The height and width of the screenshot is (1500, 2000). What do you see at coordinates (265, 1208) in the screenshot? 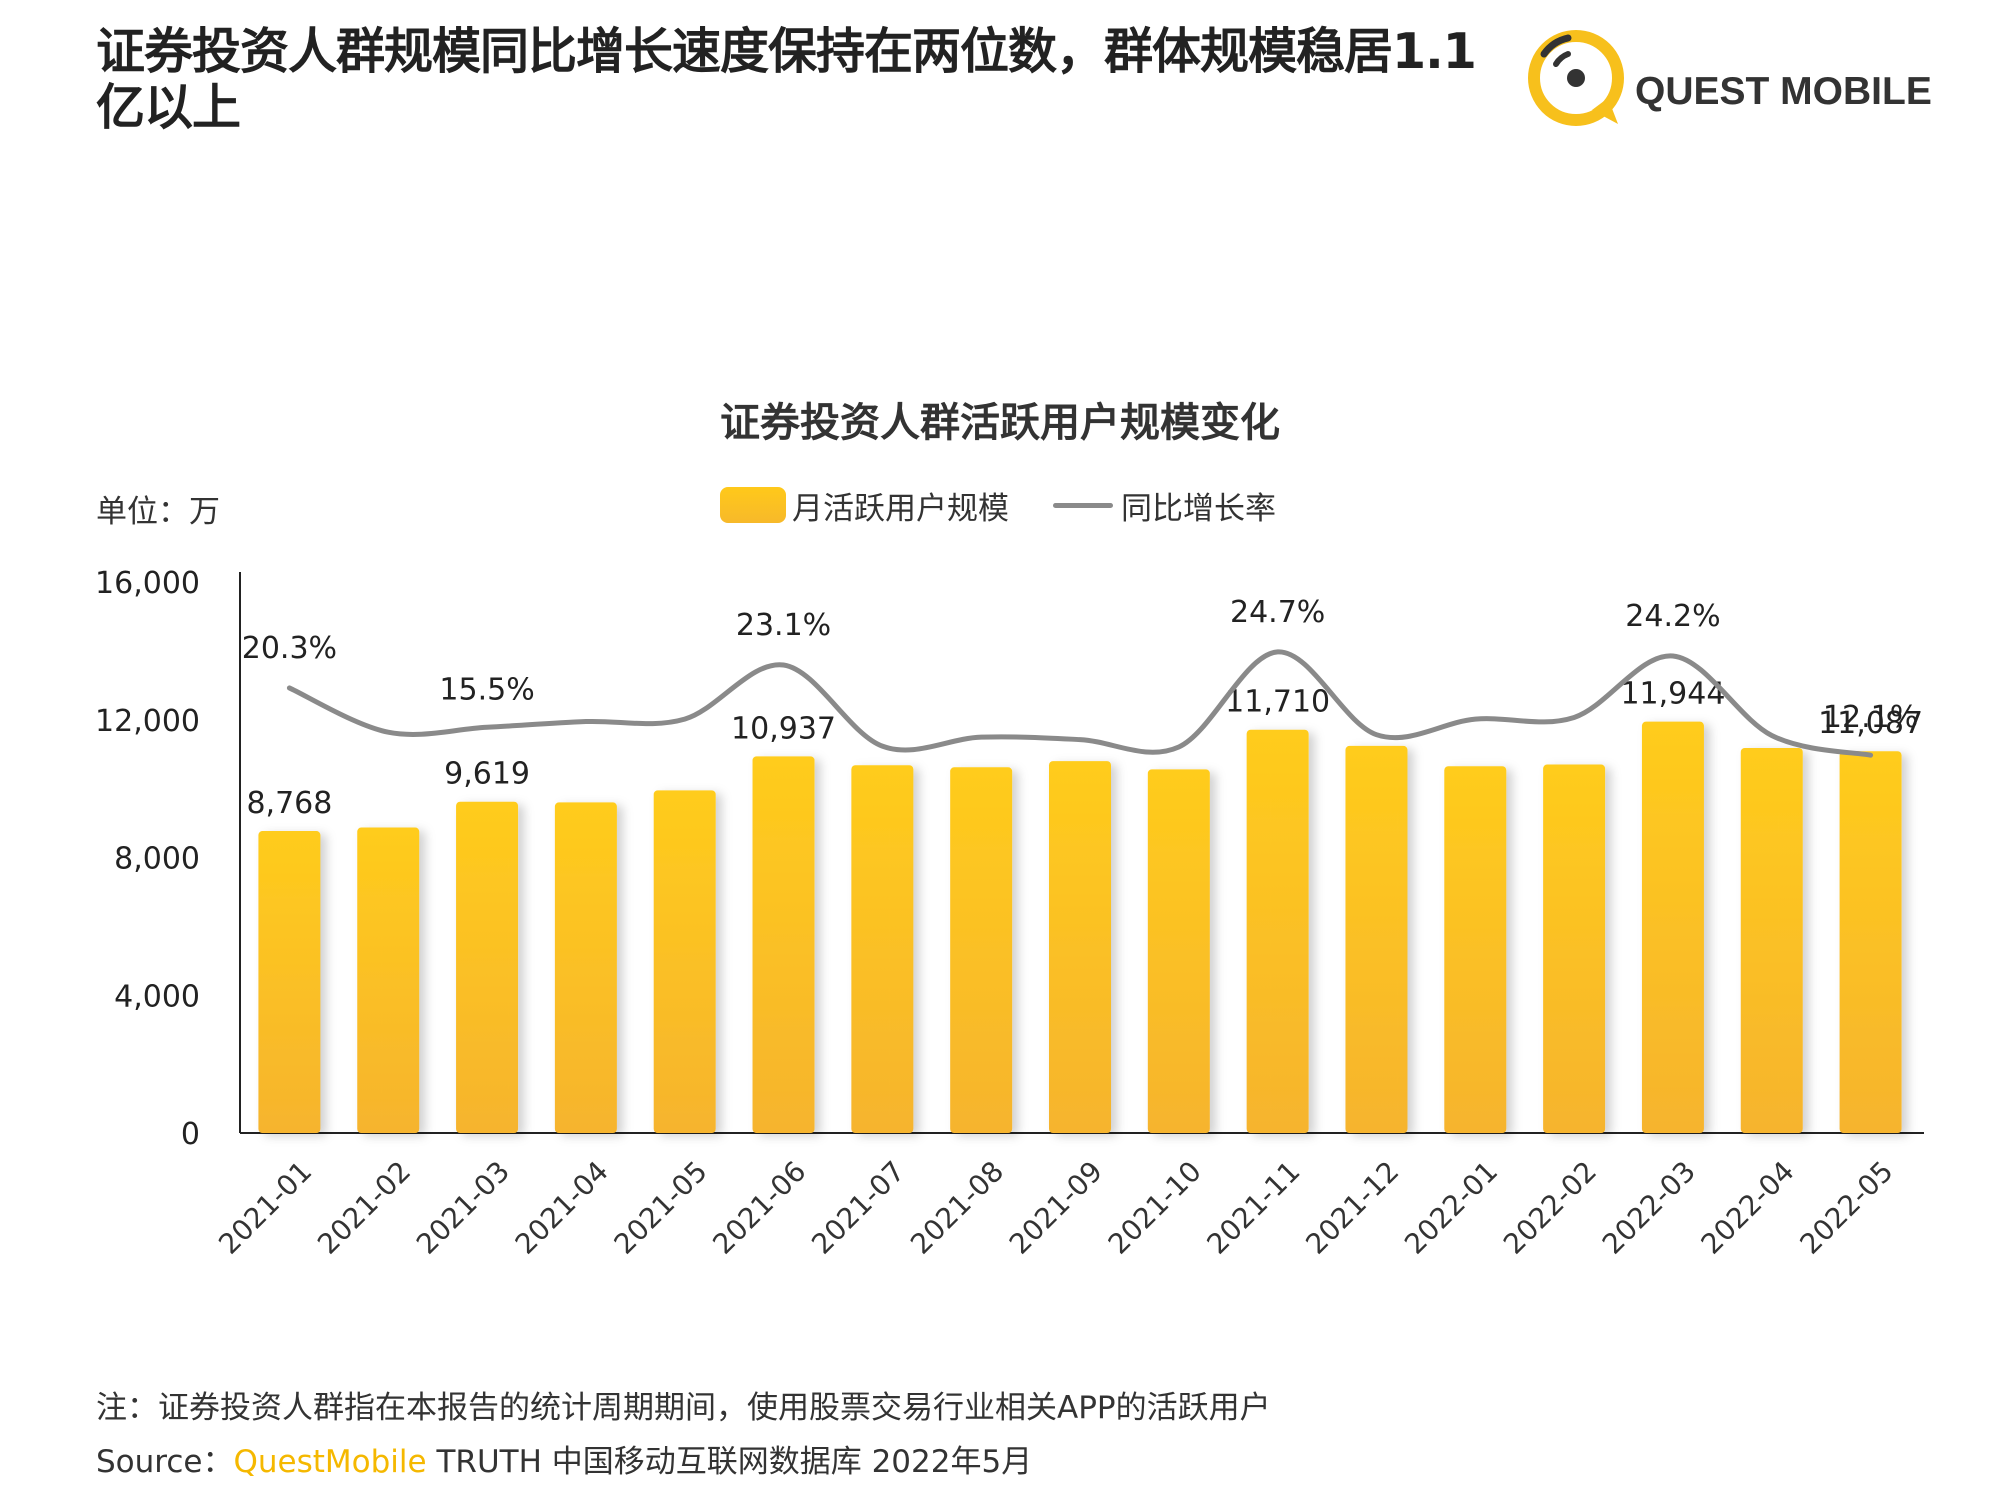
I see `x-tick-label: 2021-01` at bounding box center [265, 1208].